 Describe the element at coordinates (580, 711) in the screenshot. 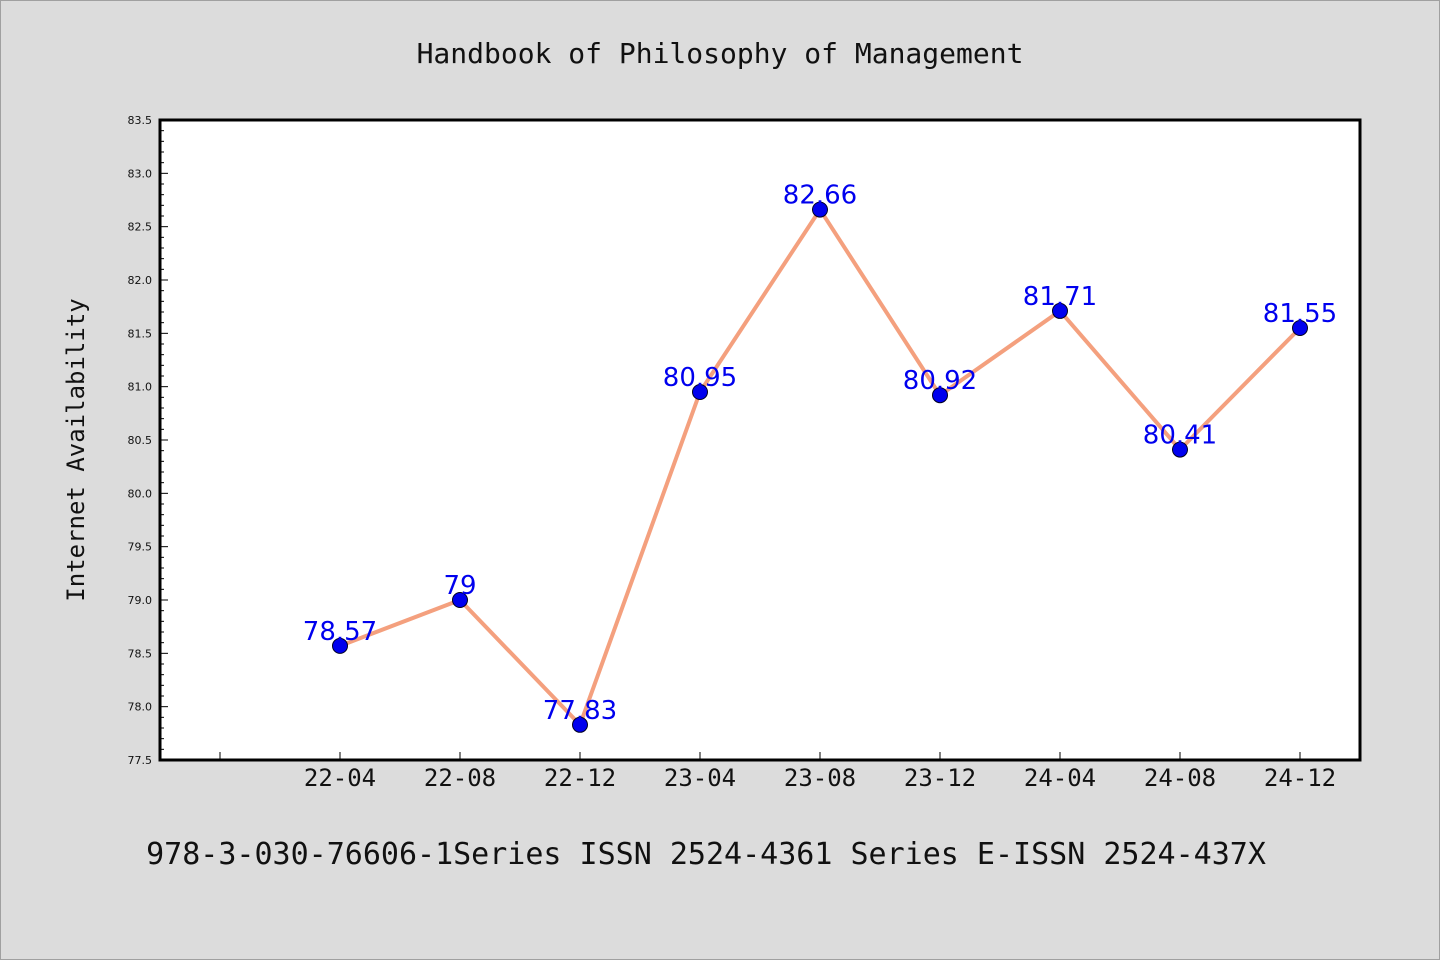

I see `data-label: 77.83` at that location.